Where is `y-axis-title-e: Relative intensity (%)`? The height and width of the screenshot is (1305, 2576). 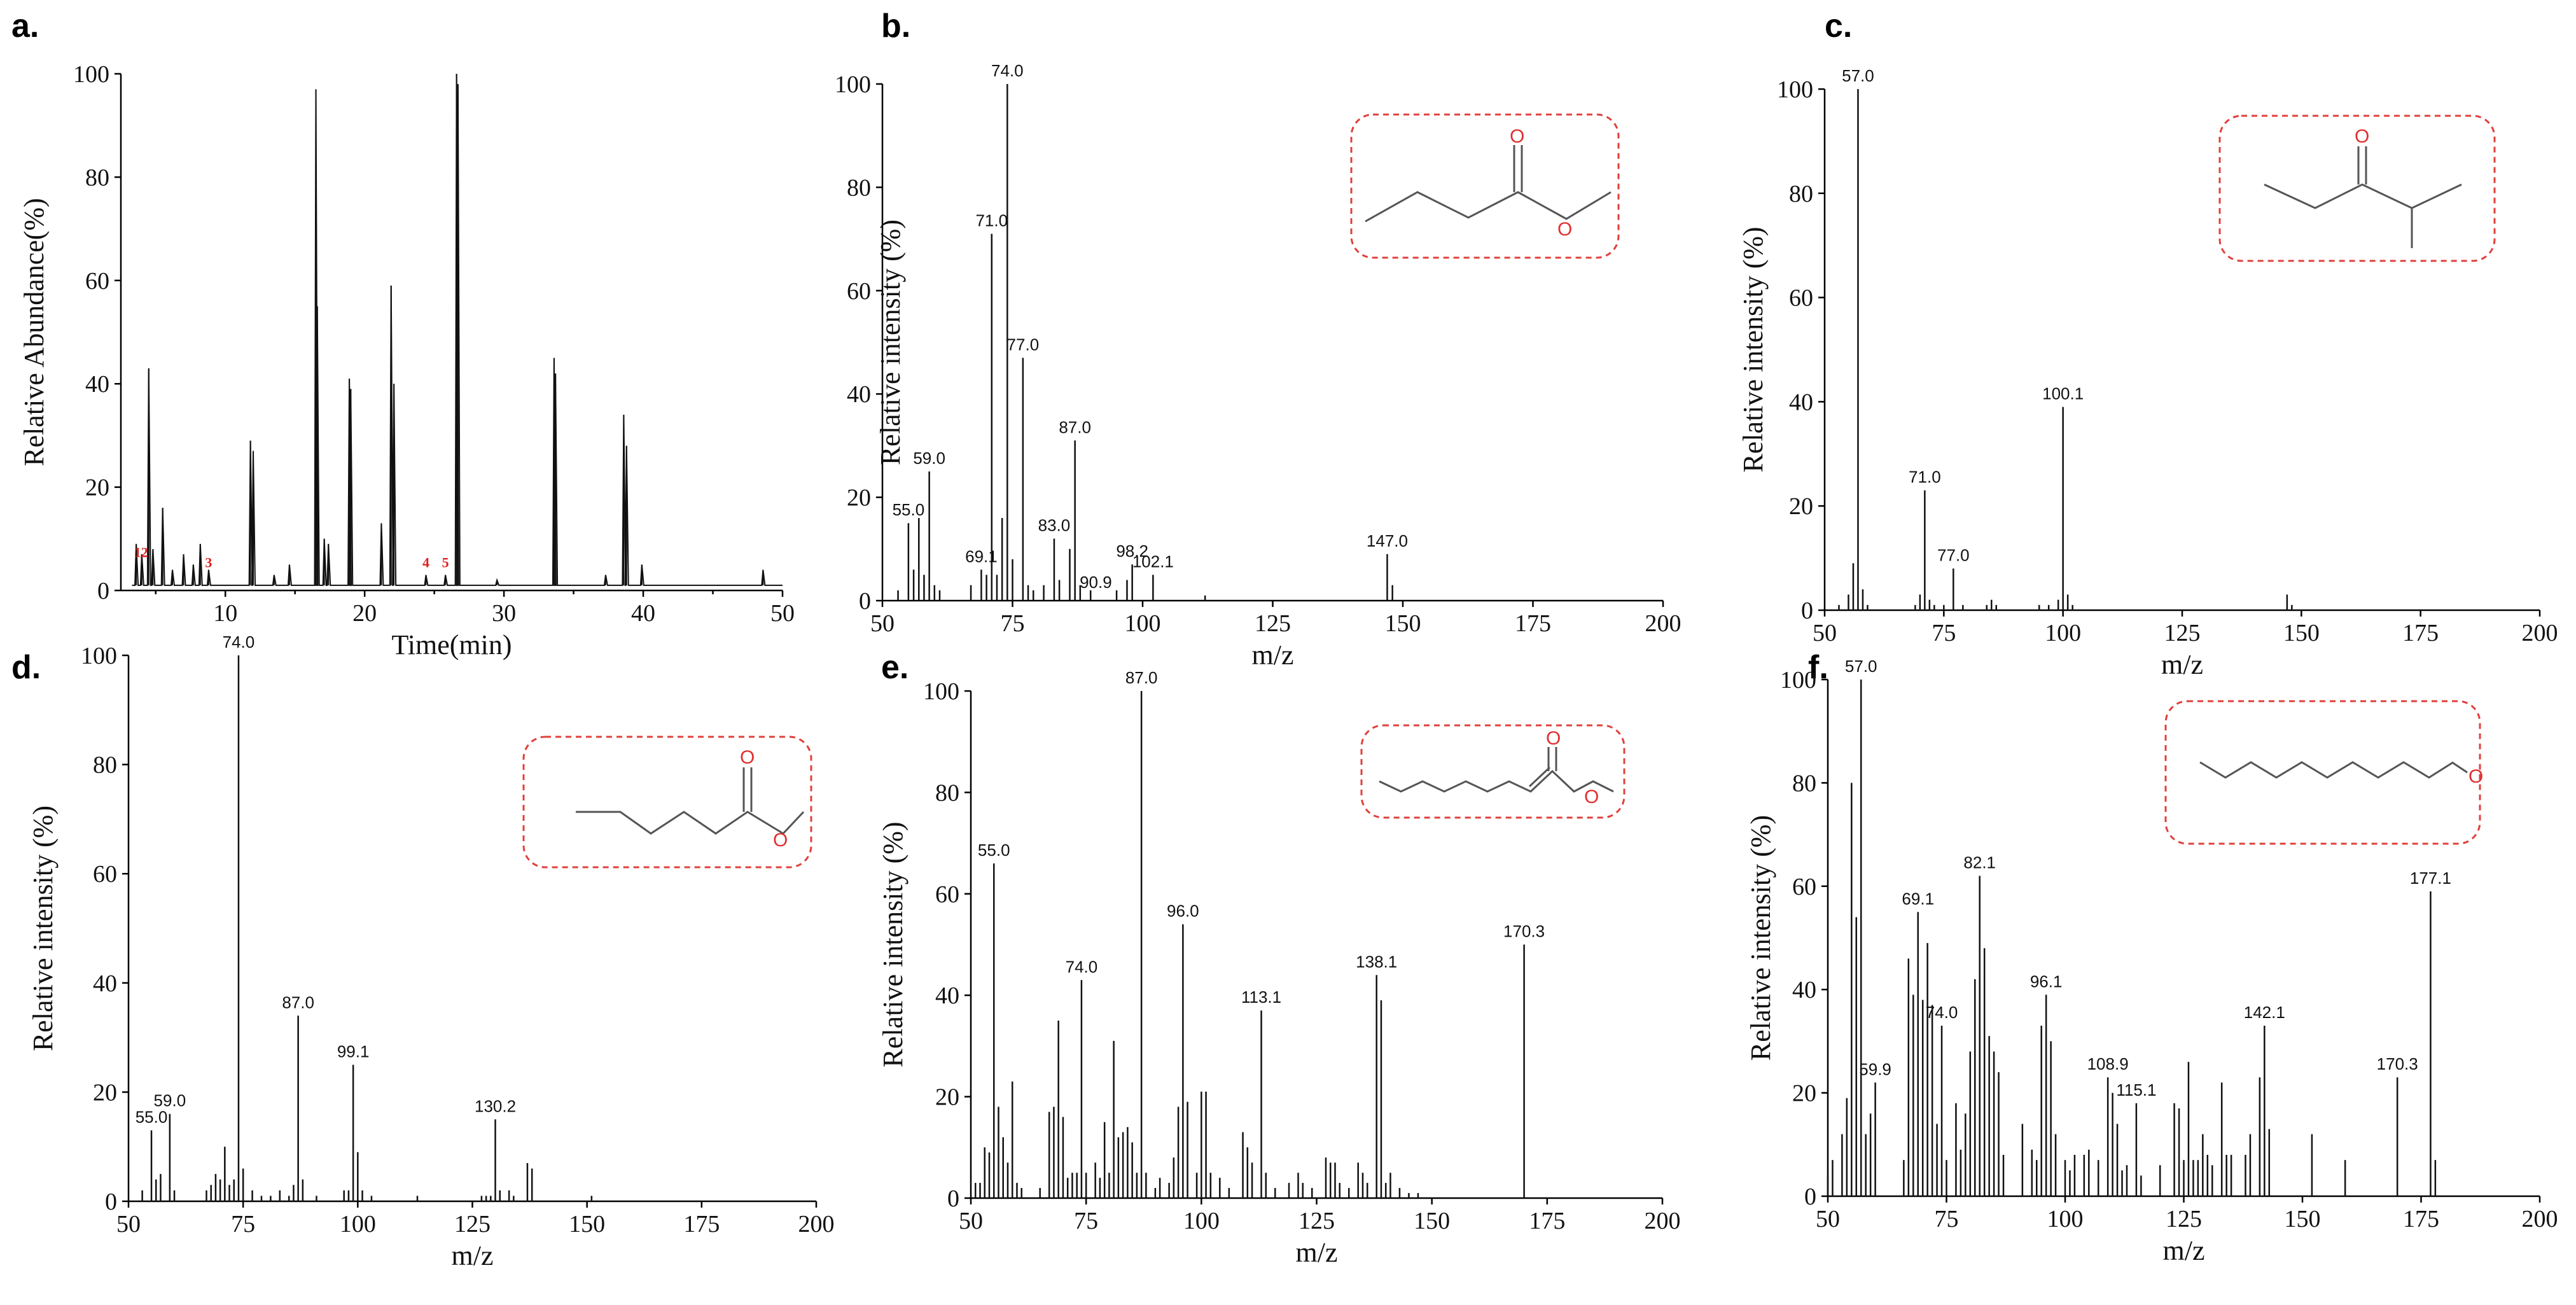
y-axis-title-e: Relative intensity (%) is located at coordinates (893, 944).